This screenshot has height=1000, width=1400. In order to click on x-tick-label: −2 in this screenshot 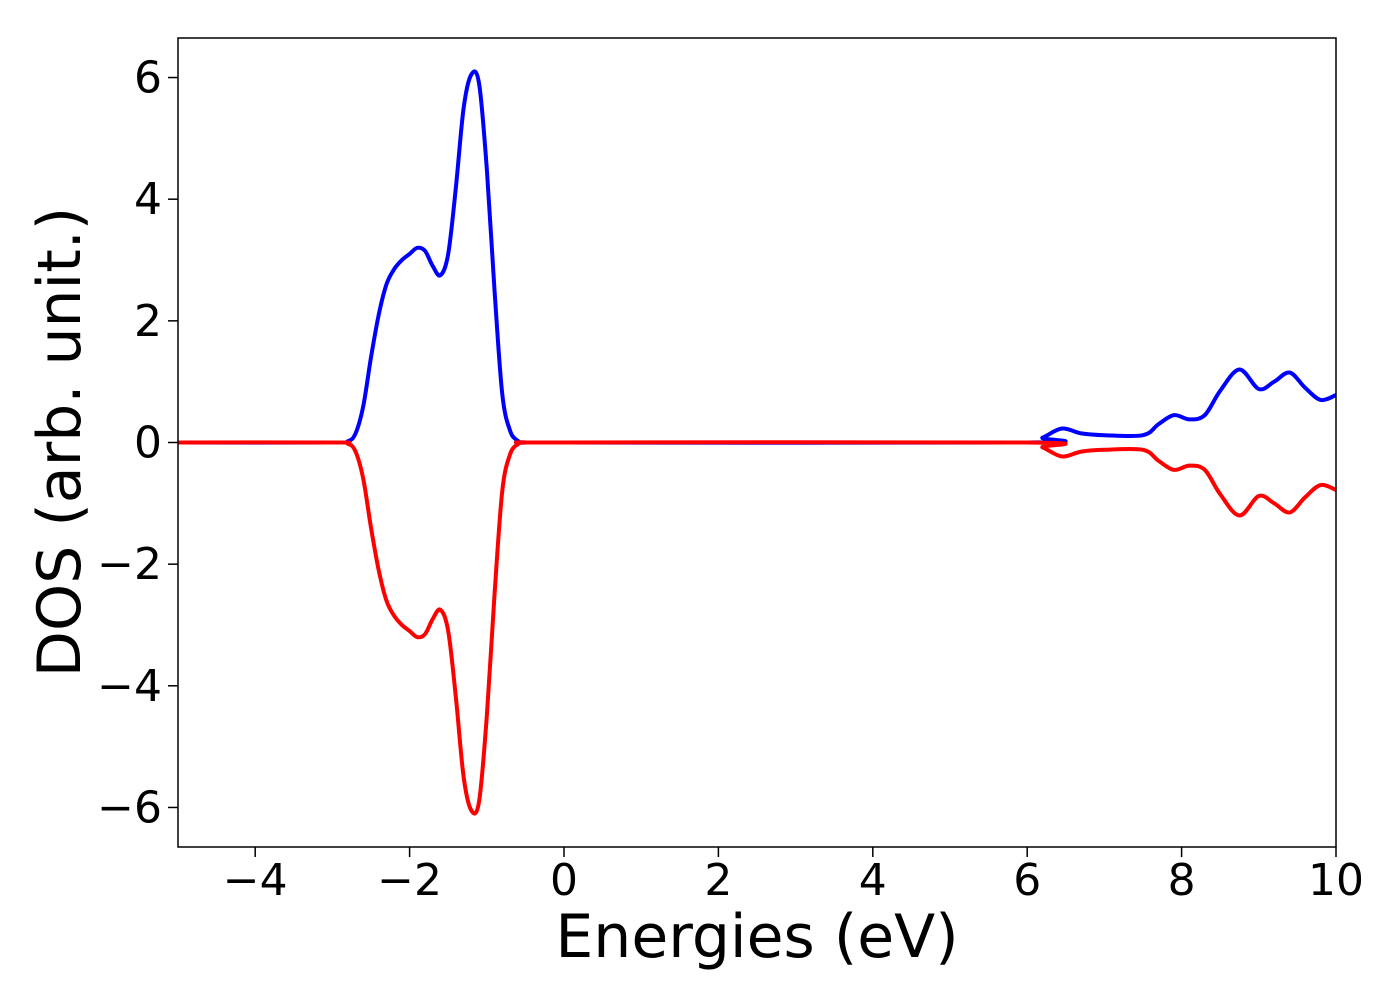, I will do `click(409, 880)`.